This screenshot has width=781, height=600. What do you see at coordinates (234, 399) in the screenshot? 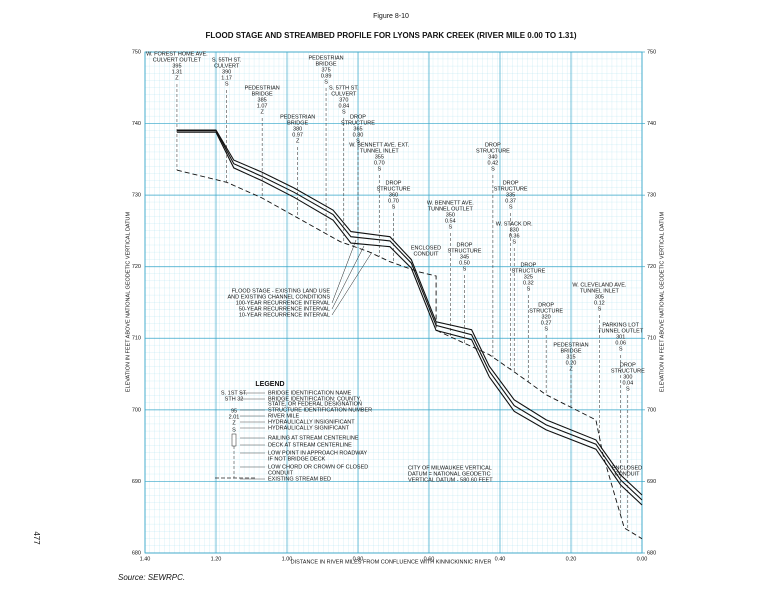
I see `legend-example: STH 32` at bounding box center [234, 399].